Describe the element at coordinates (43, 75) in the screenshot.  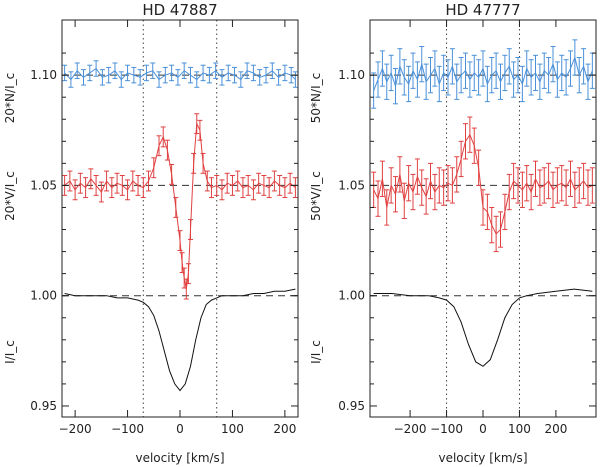
I see `y-tick-label: 1.10` at that location.